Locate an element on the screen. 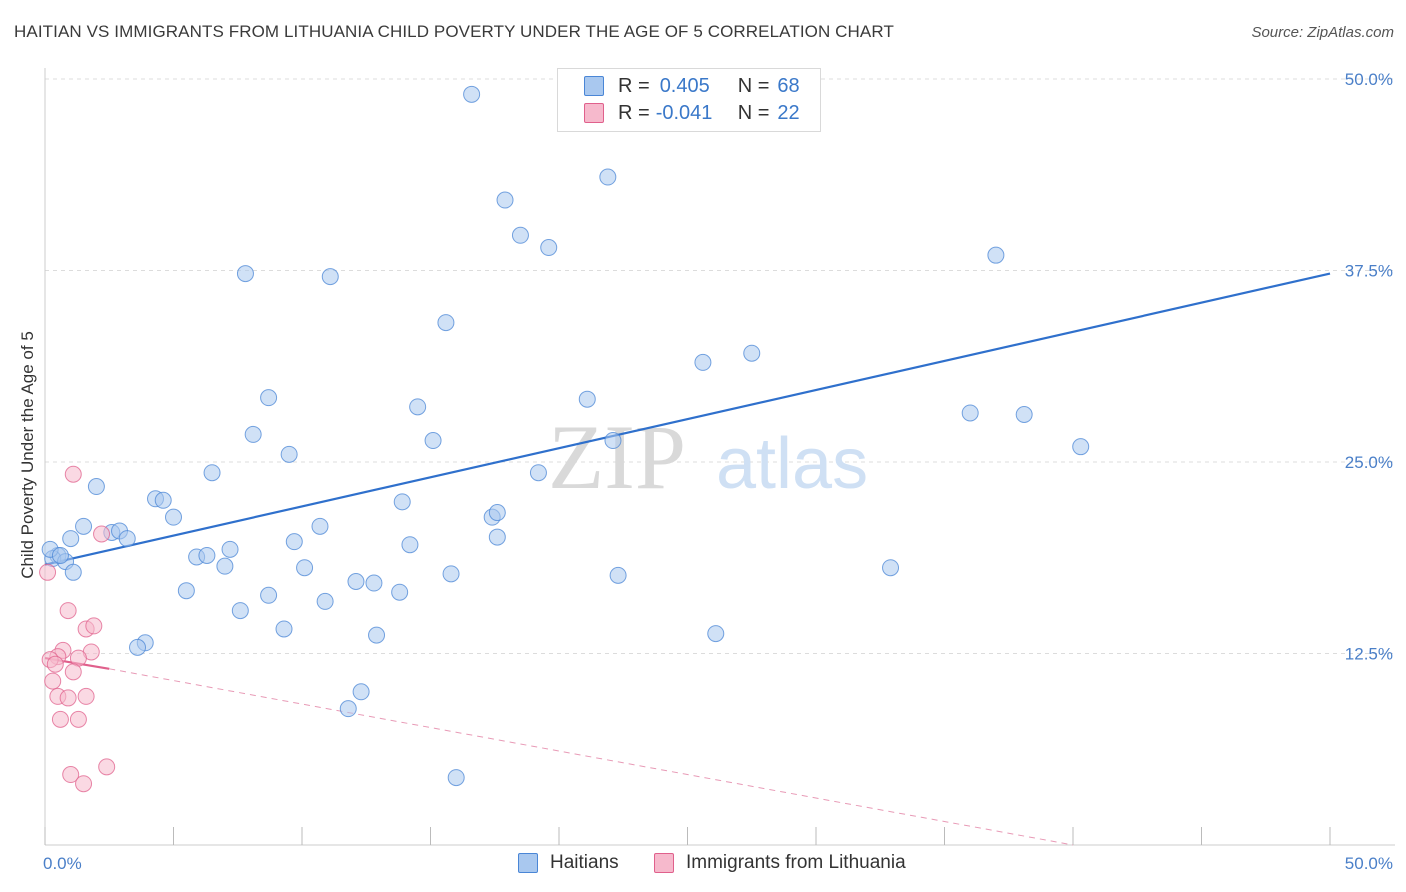  series-legend: Haitians Immigrants from Lithuania is located at coordinates (703, 865).